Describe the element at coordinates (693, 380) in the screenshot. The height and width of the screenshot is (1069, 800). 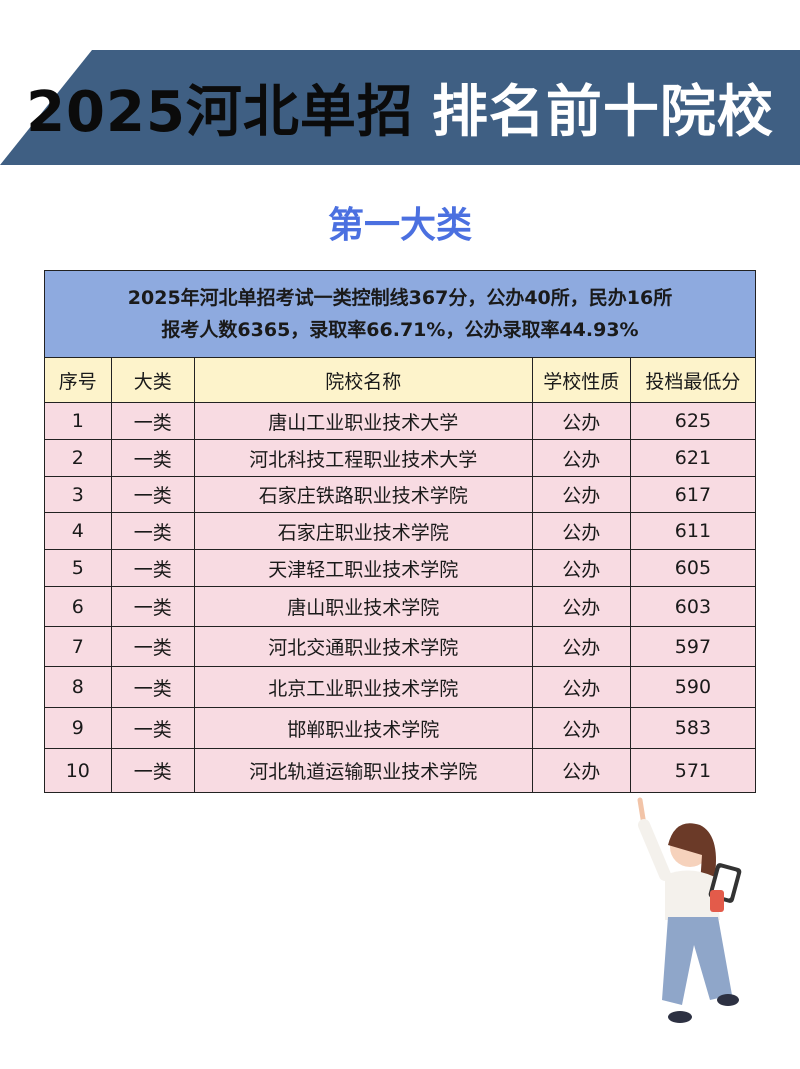
I see `col-min-score-header: 投档最低分` at that location.